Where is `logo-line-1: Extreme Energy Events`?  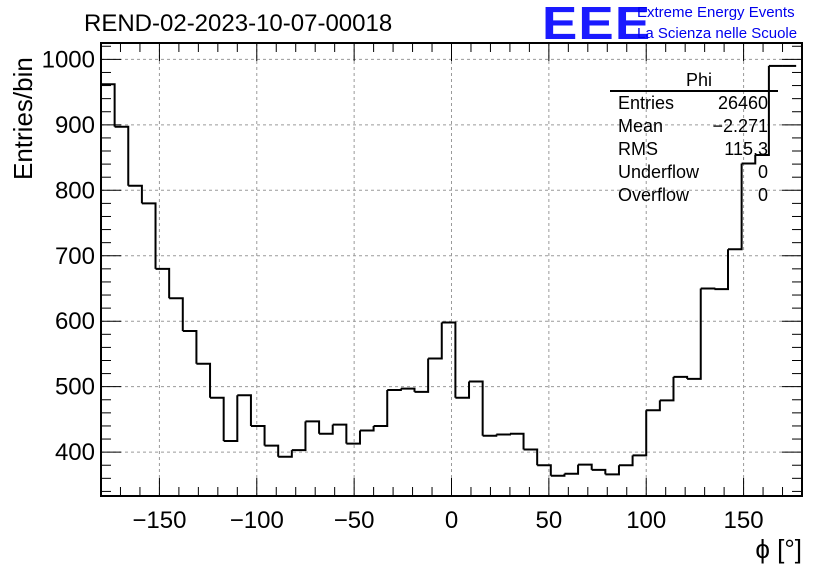
logo-line-1: Extreme Energy Events is located at coordinates (716, 12).